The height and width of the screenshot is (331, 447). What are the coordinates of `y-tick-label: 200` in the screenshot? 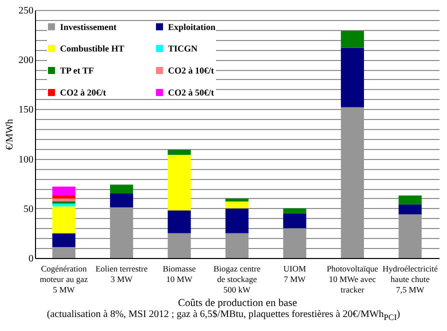 It's located at (26, 60).